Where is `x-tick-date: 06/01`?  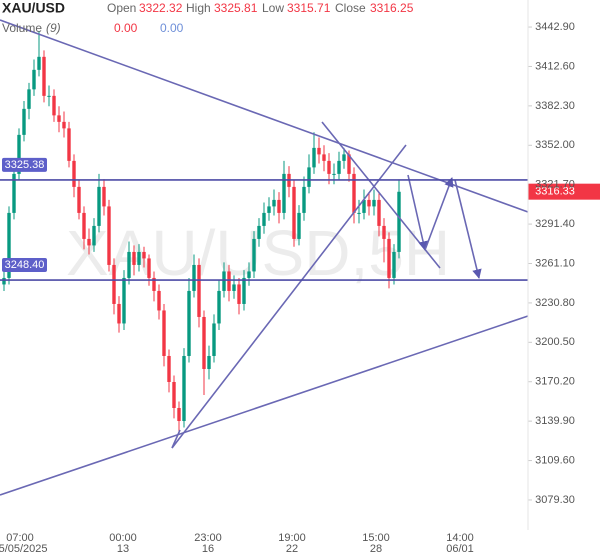
x-tick-date: 06/01 is located at coordinates (460, 549).